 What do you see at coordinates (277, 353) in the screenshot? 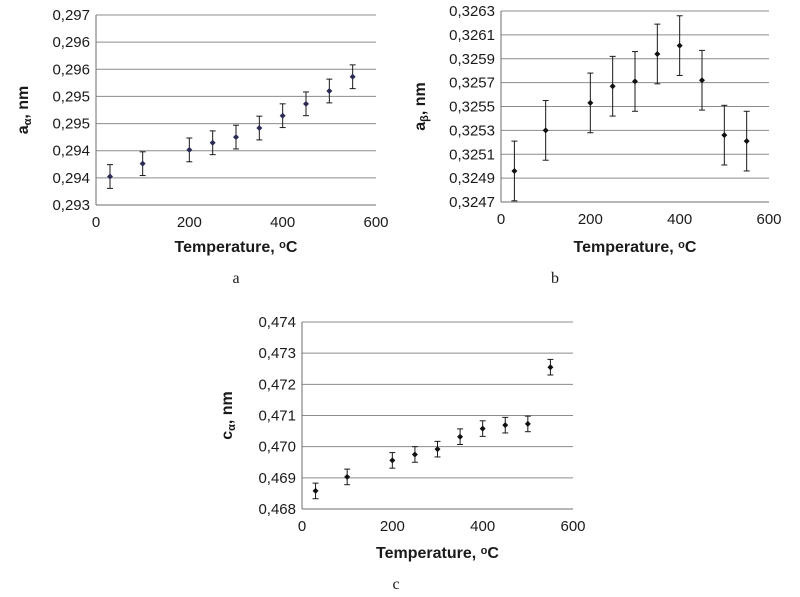
I see `y-tick-label: 0,473` at bounding box center [277, 353].